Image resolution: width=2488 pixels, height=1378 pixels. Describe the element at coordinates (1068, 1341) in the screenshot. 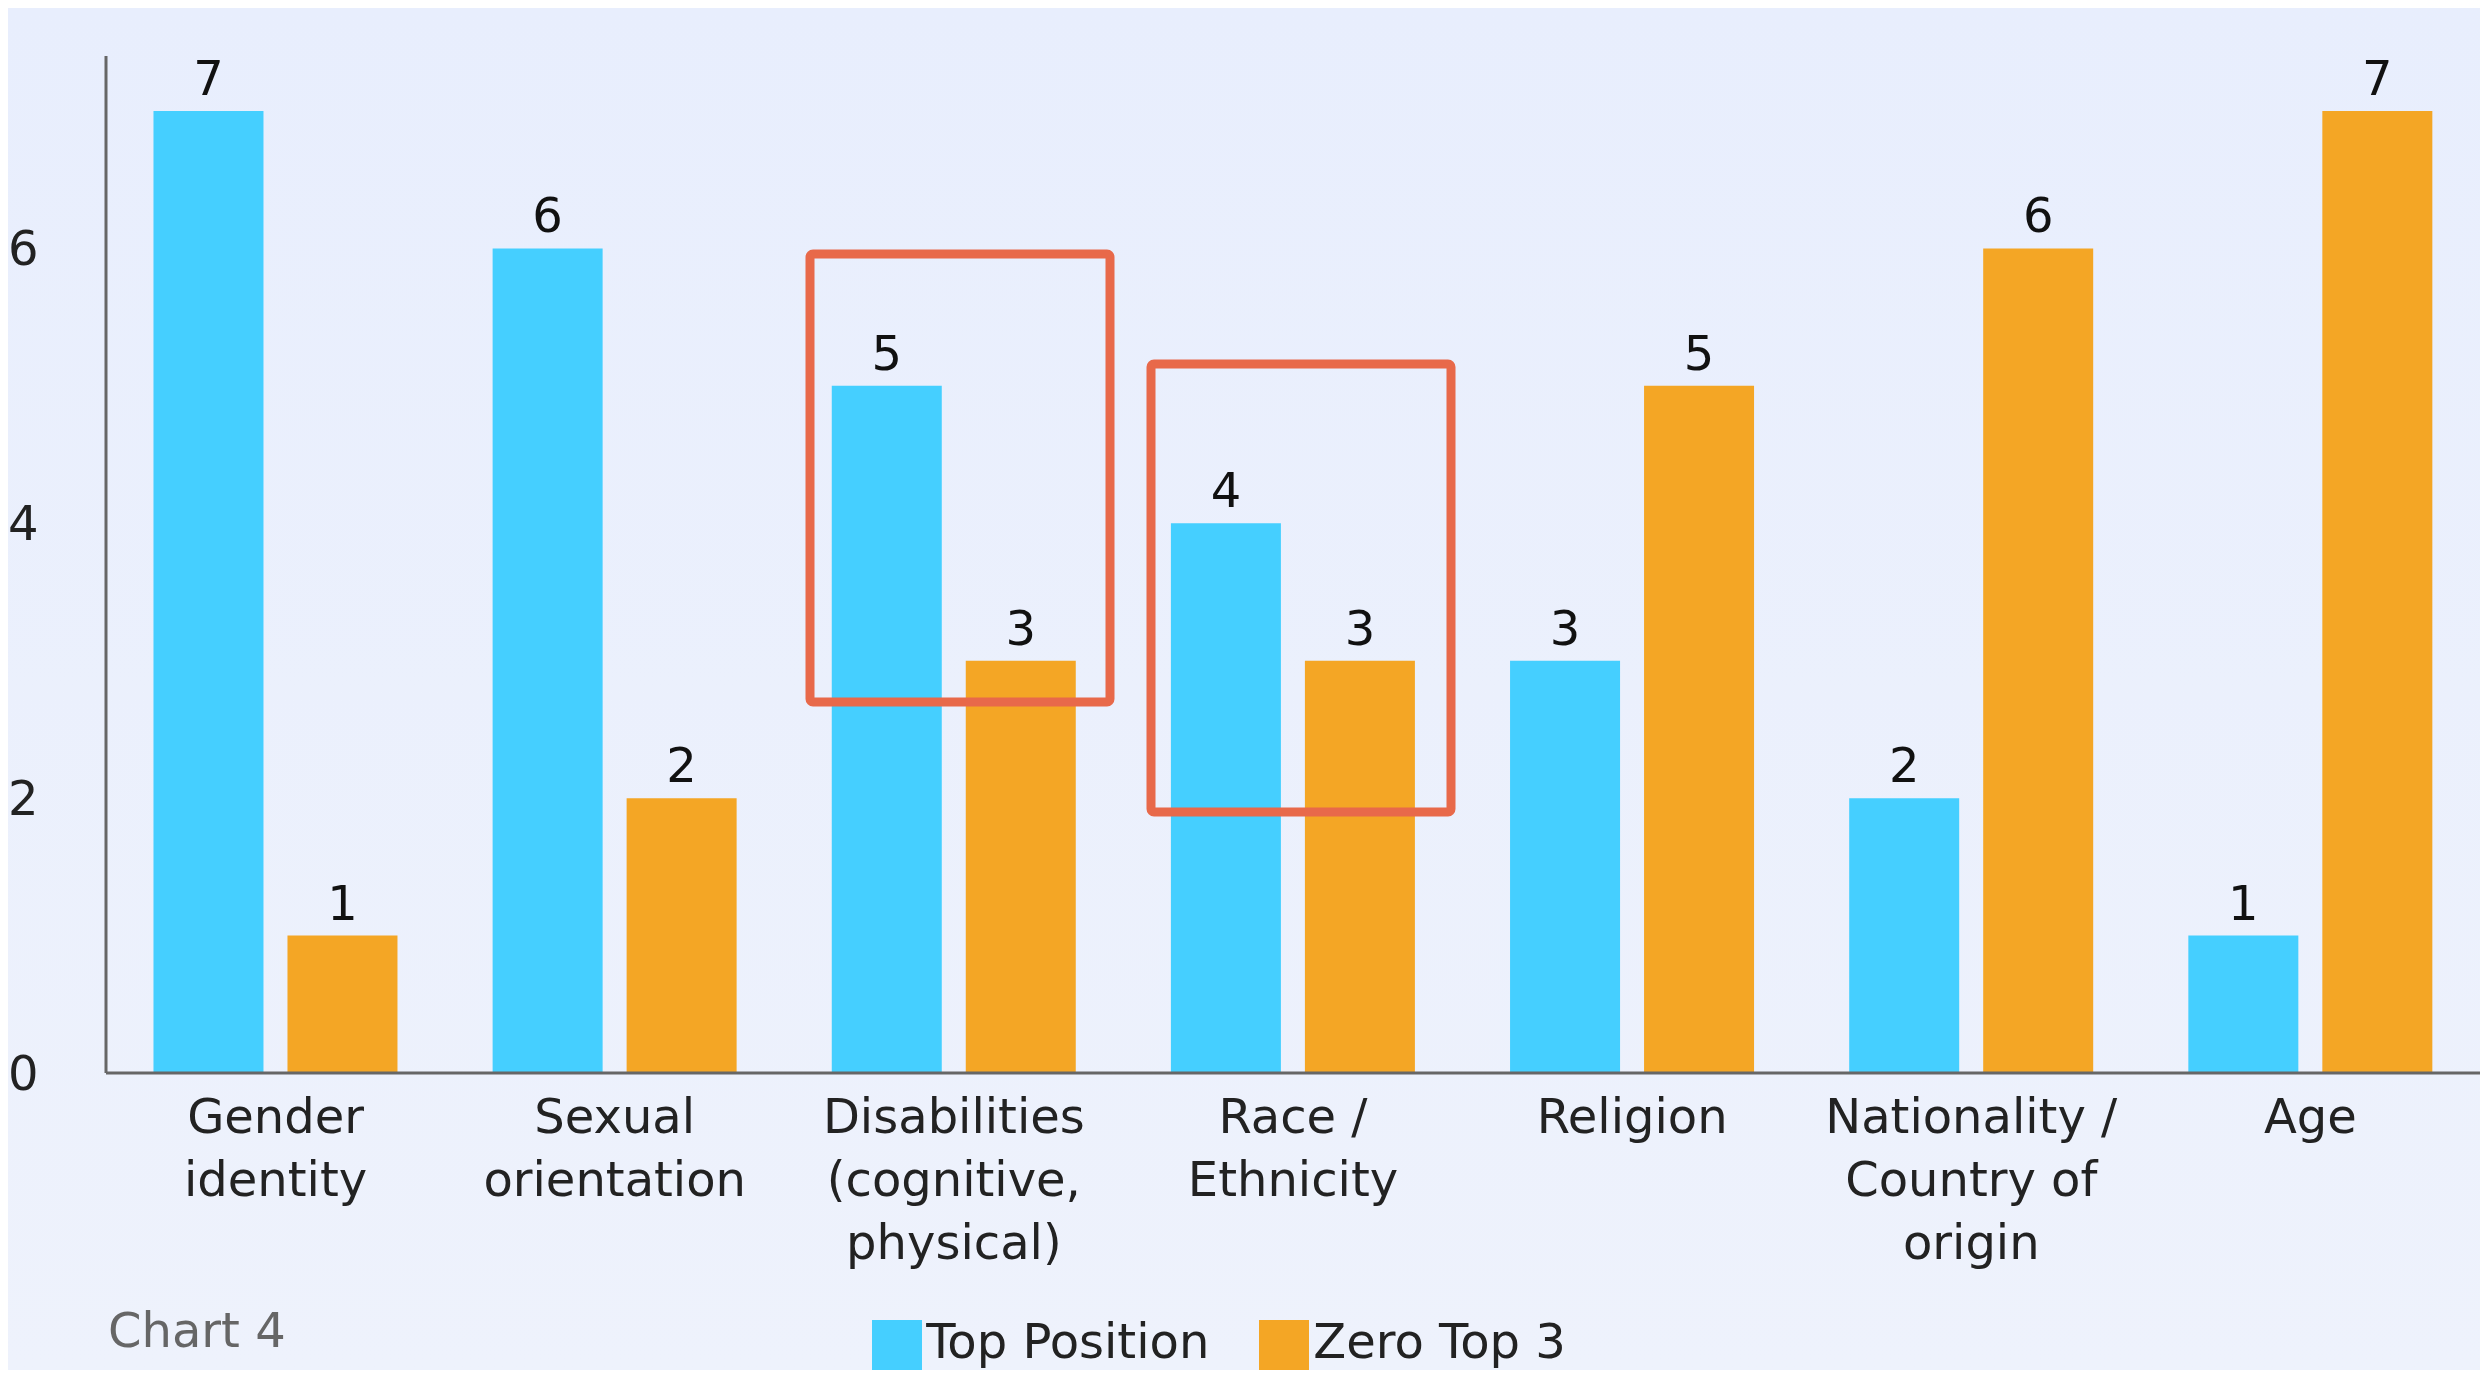

I see `legend-label: Top Position` at that location.